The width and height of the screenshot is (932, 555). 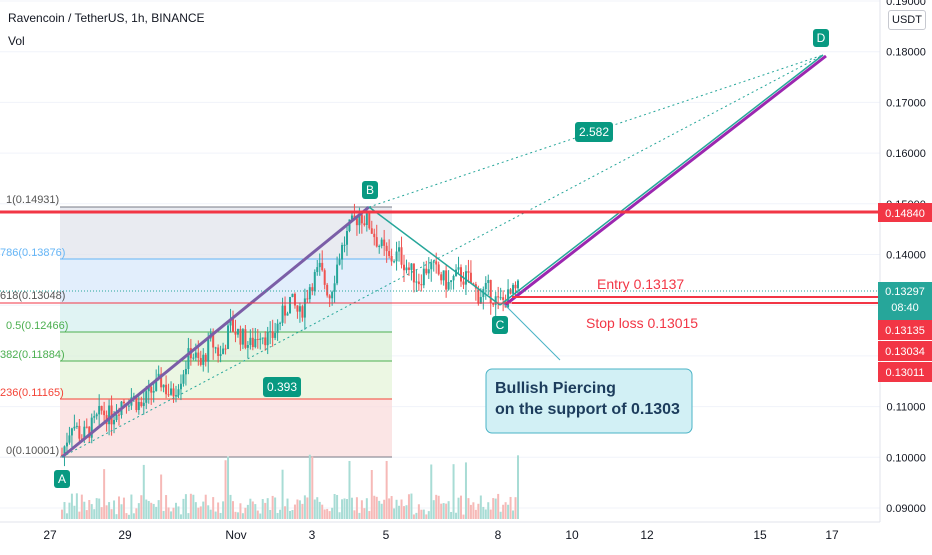 What do you see at coordinates (37, 326) in the screenshot?
I see `fib-label-05: 0.5(0.12466)` at bounding box center [37, 326].